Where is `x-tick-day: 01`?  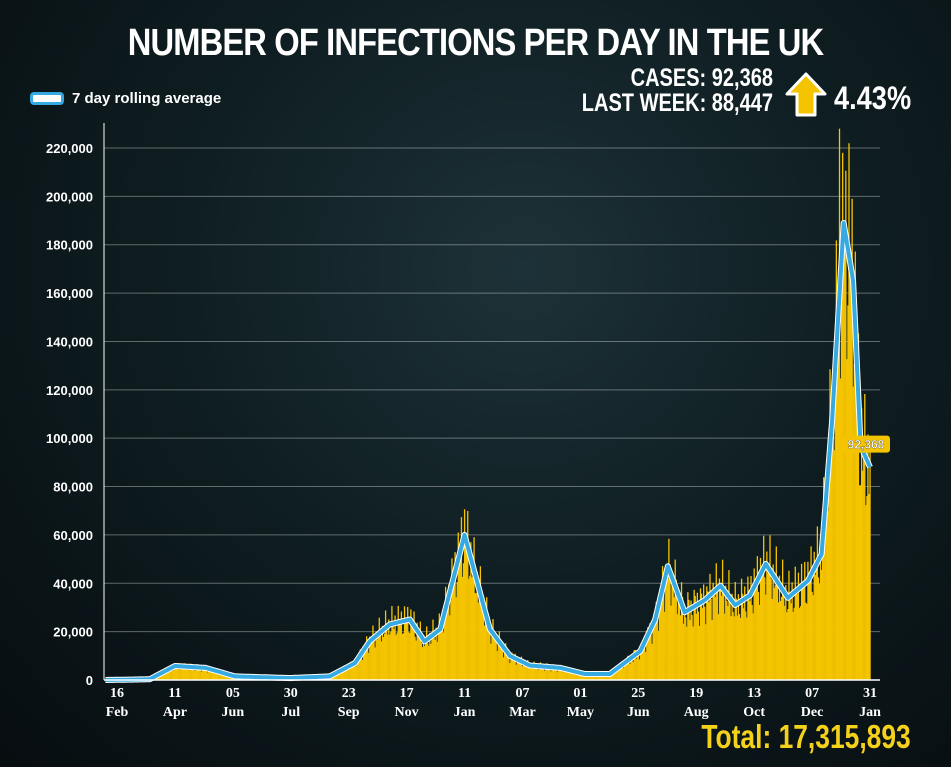 x-tick-day: 01 is located at coordinates (580, 693).